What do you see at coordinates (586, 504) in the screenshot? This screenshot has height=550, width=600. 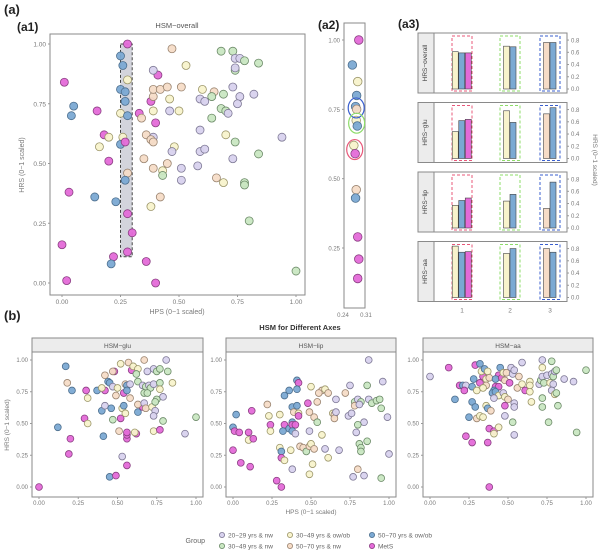 I see `b-x-tick-label: 1.00` at bounding box center [586, 504].